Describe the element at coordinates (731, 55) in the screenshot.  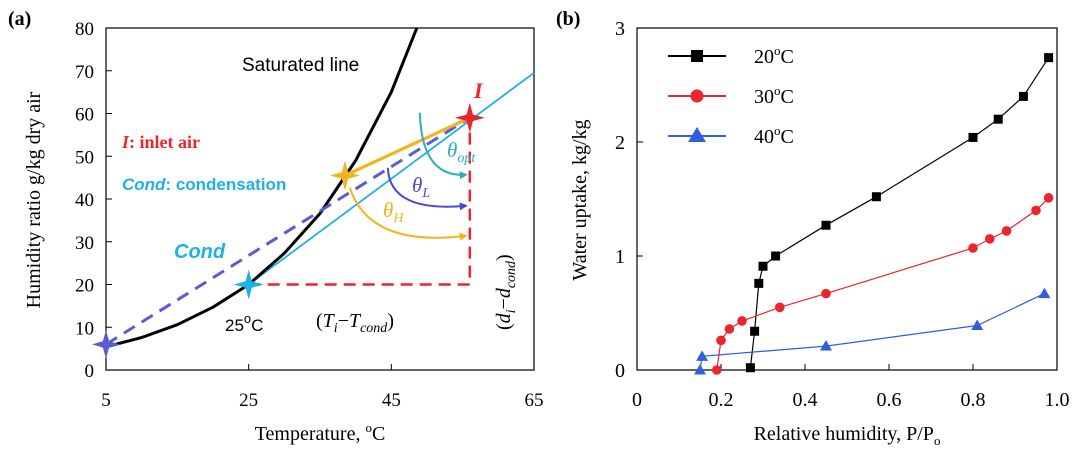
I see `legend-item-1: 20oC` at that location.